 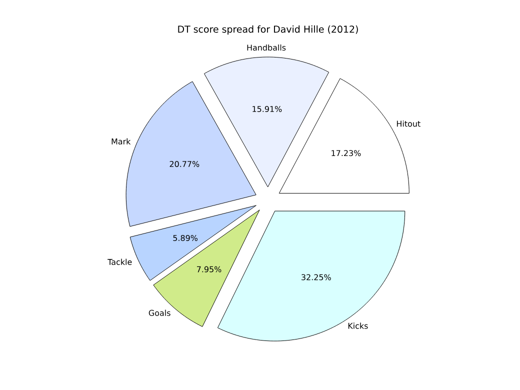 I want to click on chart-title: DT score spread for David Hille (2012), so click(x=268, y=30).